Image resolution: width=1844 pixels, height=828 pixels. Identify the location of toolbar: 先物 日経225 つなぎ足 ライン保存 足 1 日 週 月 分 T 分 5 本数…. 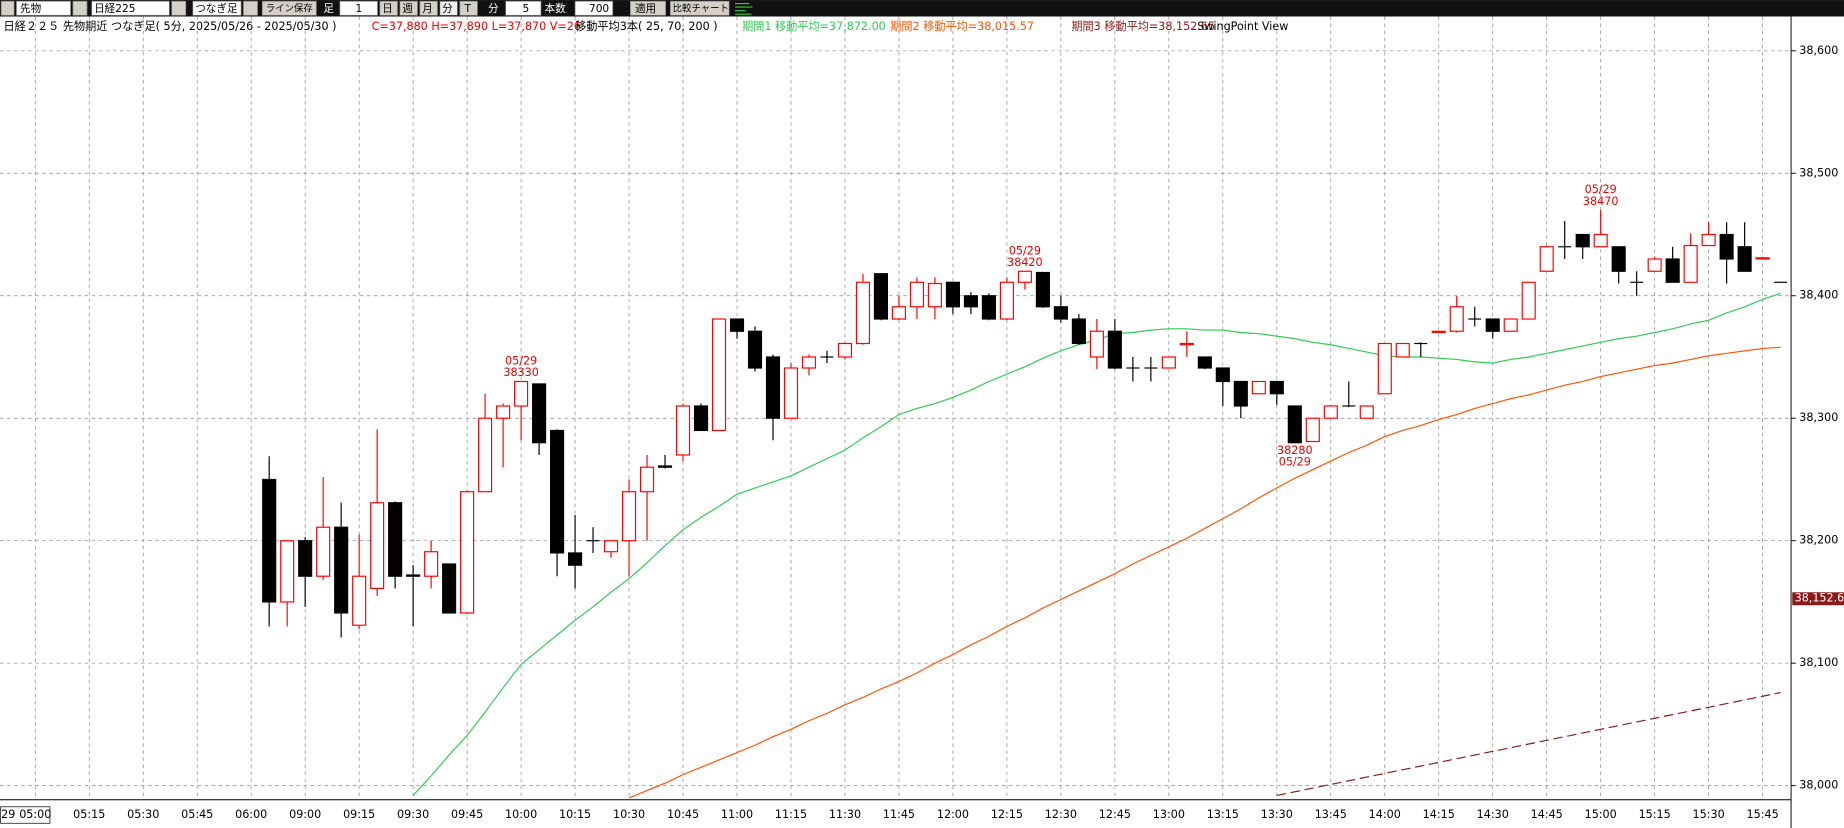
(922, 8).